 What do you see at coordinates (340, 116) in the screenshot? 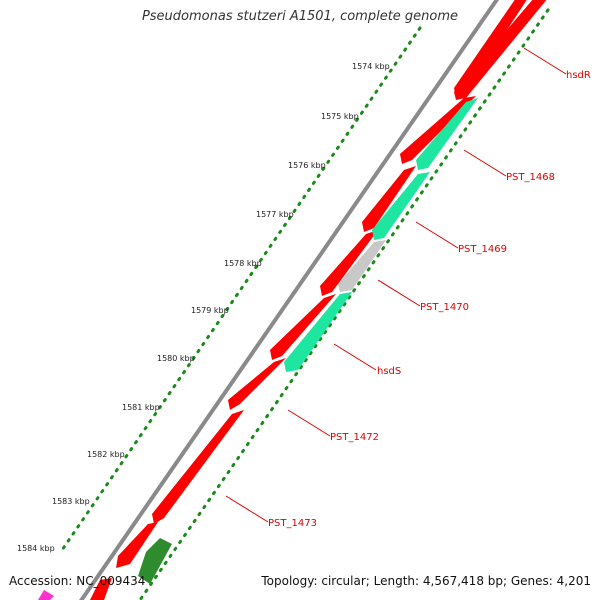
I see `tick-label: 1575 kbp` at bounding box center [340, 116].